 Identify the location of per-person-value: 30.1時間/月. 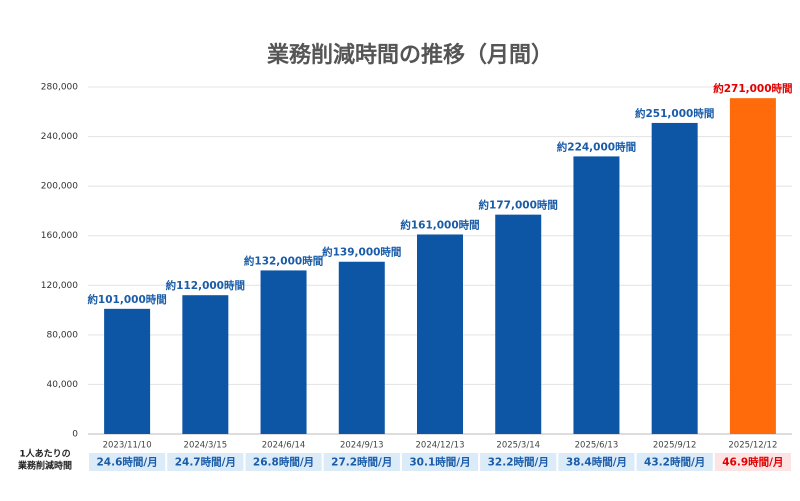
(439, 462).